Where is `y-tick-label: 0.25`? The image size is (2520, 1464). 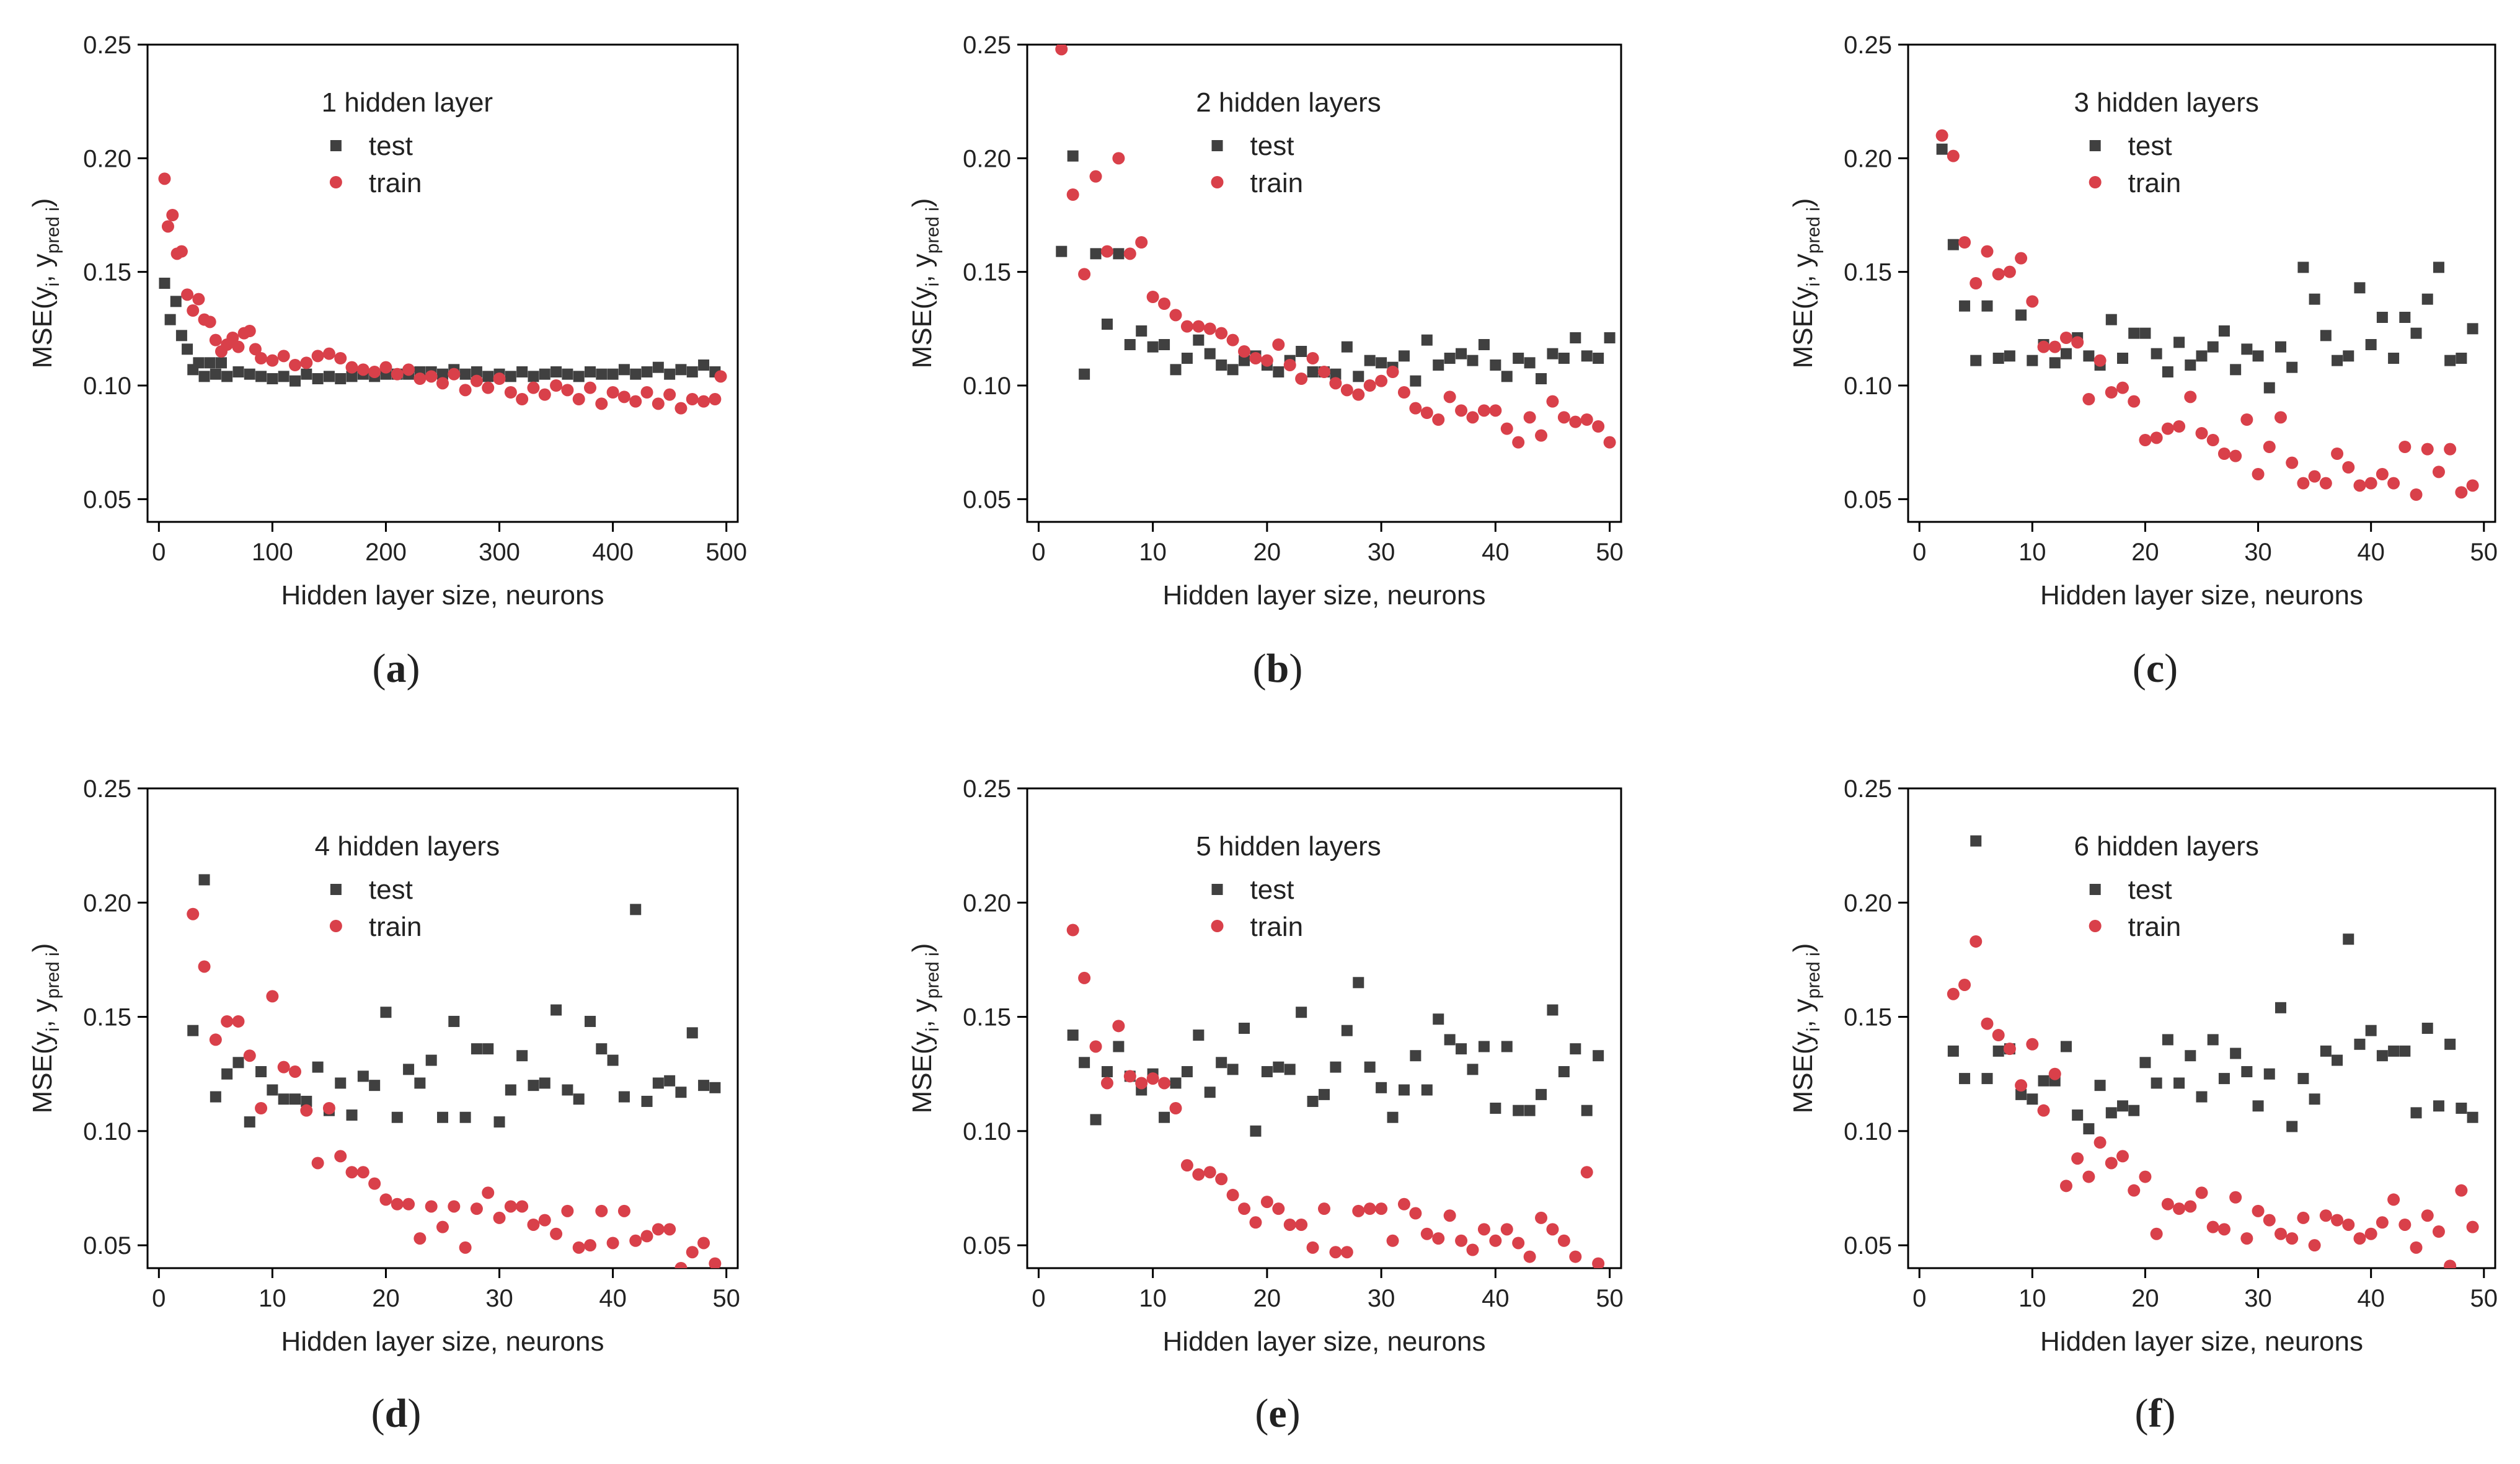
y-tick-label: 0.25 is located at coordinates (1868, 46).